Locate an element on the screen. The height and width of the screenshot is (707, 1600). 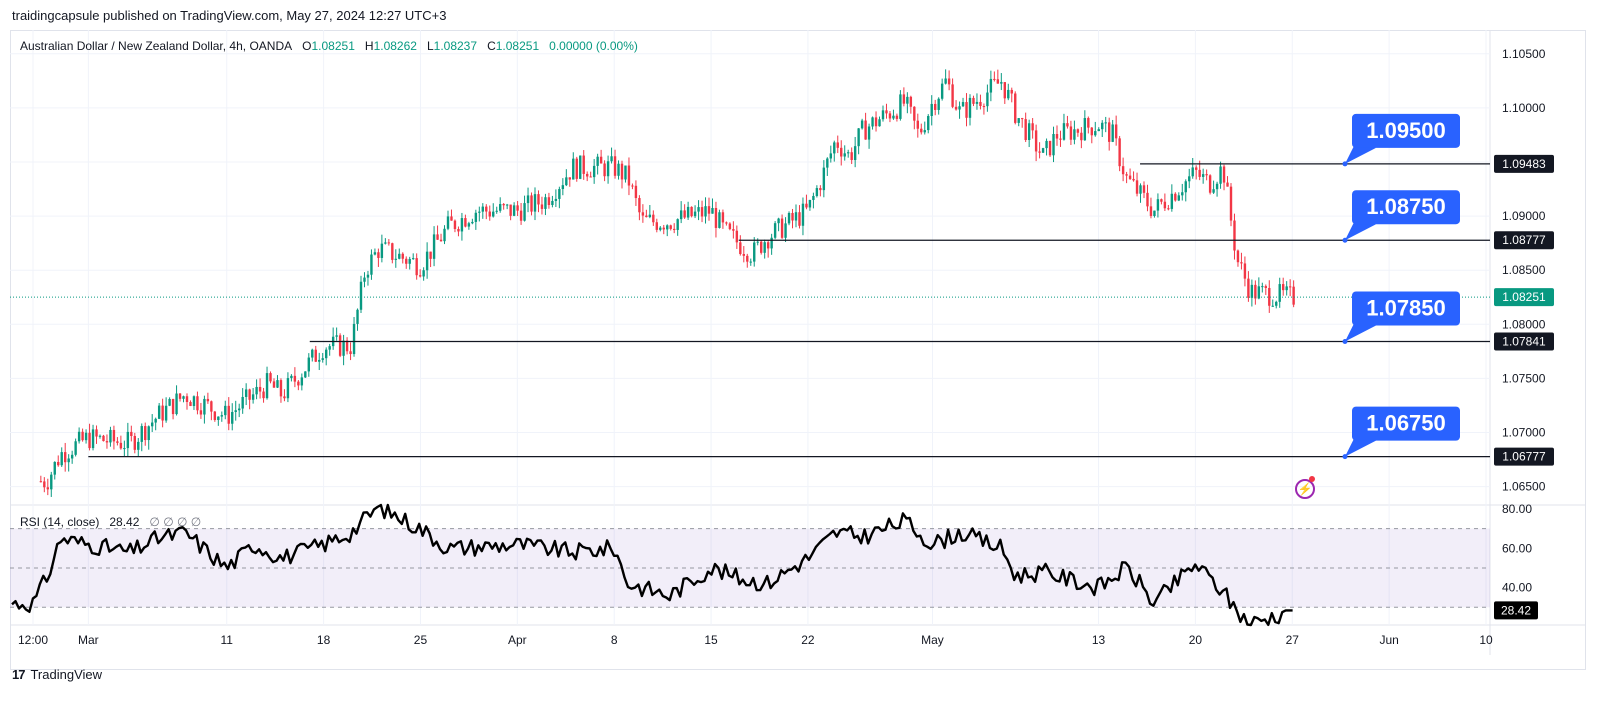
price-tick-label: 1.10000 is located at coordinates (1524, 108).